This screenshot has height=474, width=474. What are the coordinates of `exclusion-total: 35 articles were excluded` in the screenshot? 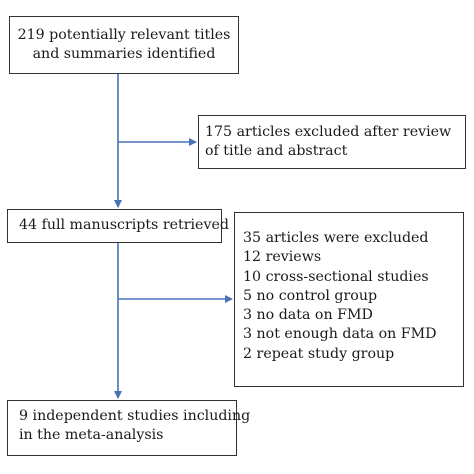 It's located at (336, 238).